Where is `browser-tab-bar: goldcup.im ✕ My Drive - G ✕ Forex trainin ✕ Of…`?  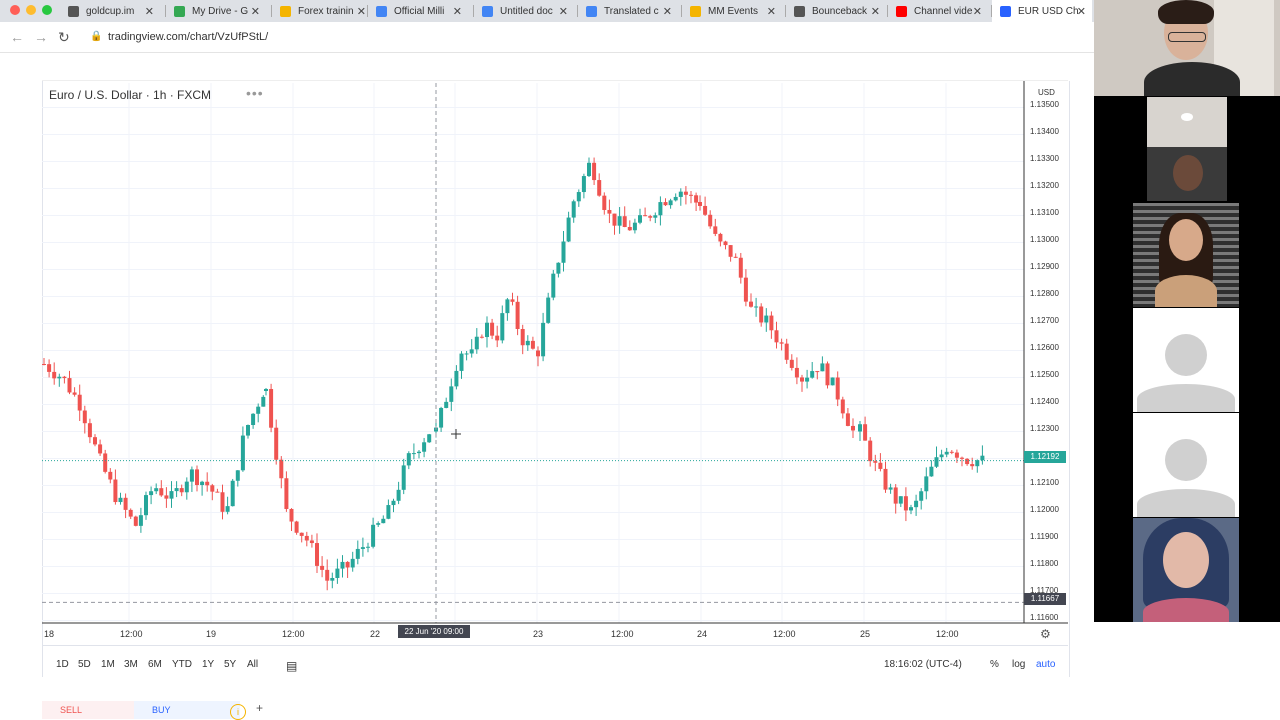 browser-tab-bar: goldcup.im ✕ My Drive - G ✕ Forex trainin ✕ Of… is located at coordinates (547, 11).